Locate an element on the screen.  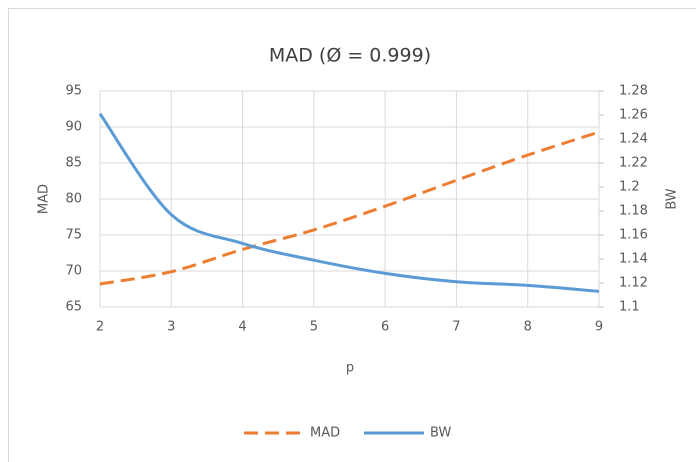
y-tick-label: 95 is located at coordinates (73, 91).